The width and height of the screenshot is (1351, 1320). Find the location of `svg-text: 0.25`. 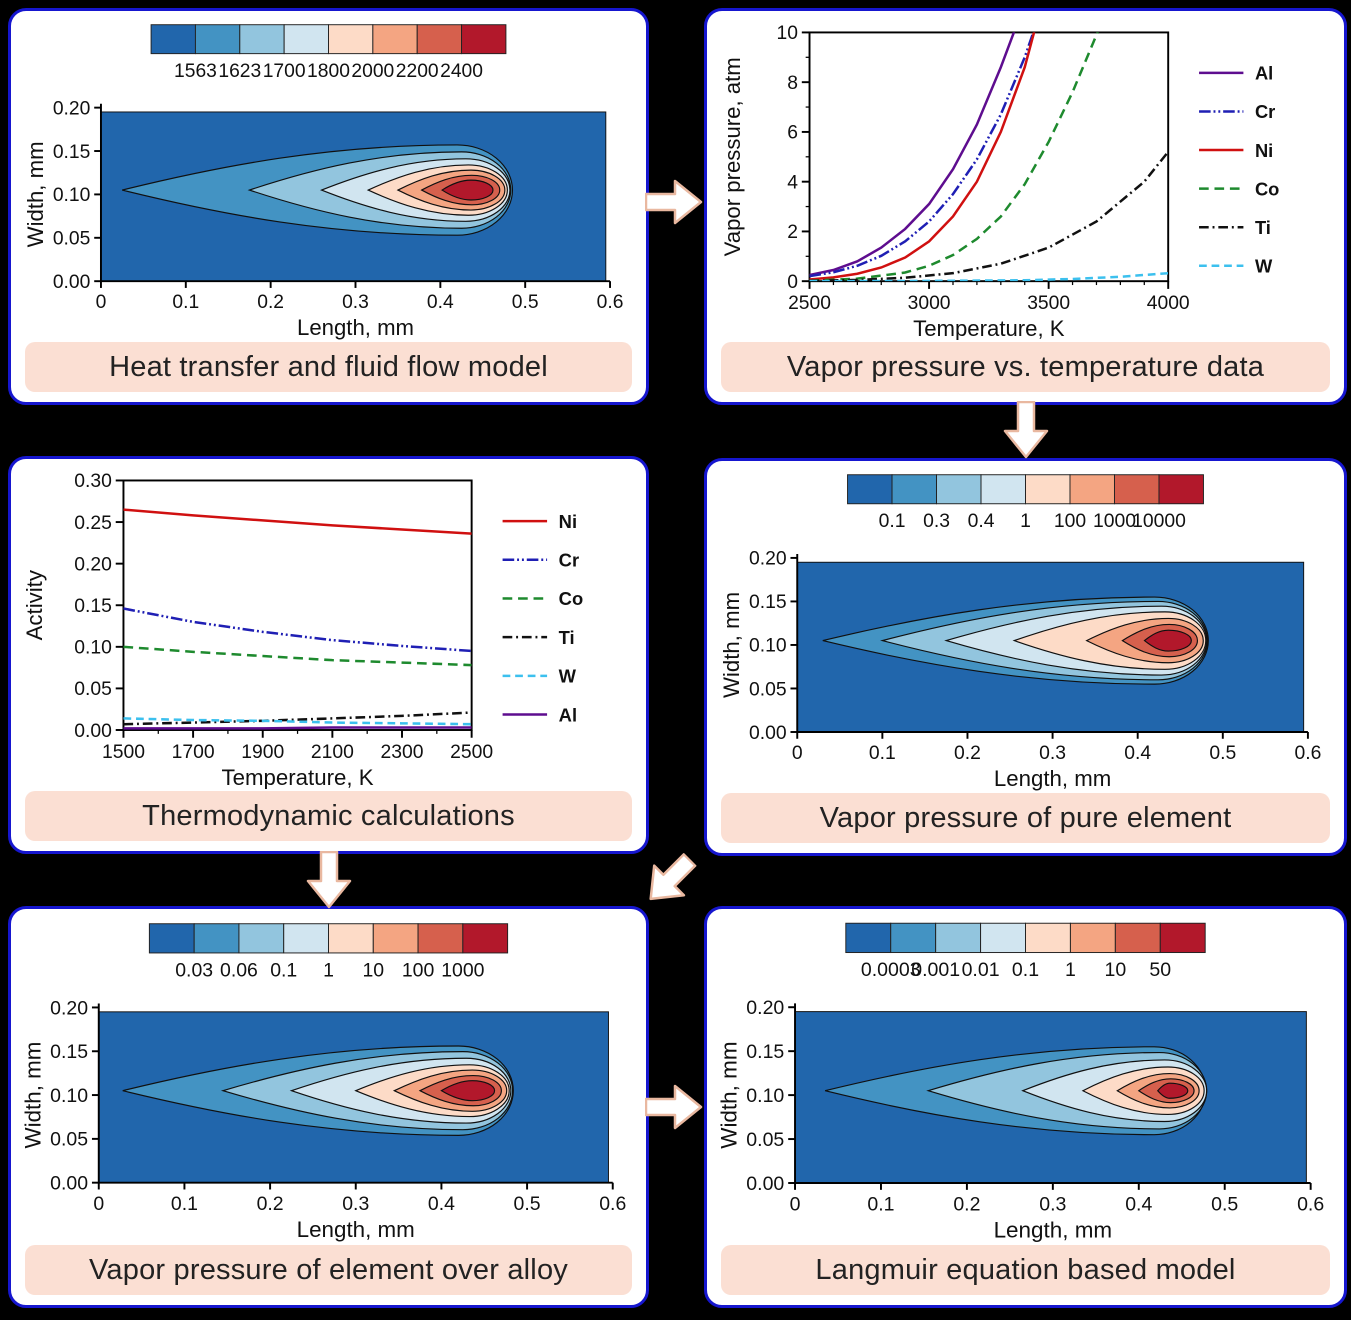

svg-text: 0.25 is located at coordinates (93, 523).